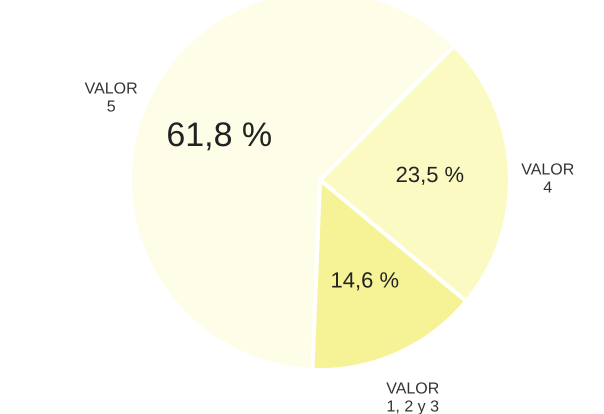 The height and width of the screenshot is (414, 604). What do you see at coordinates (365, 279) in the screenshot?
I see `data-label: 14,6 %` at bounding box center [365, 279].